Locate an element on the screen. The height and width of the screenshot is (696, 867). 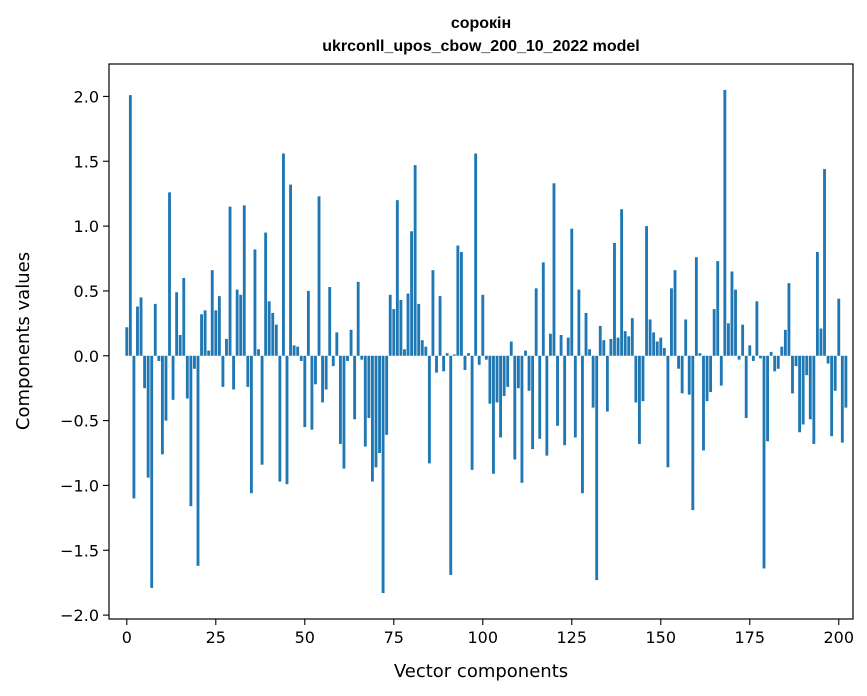
y-tick-label: −2.0 is located at coordinates (79, 615).